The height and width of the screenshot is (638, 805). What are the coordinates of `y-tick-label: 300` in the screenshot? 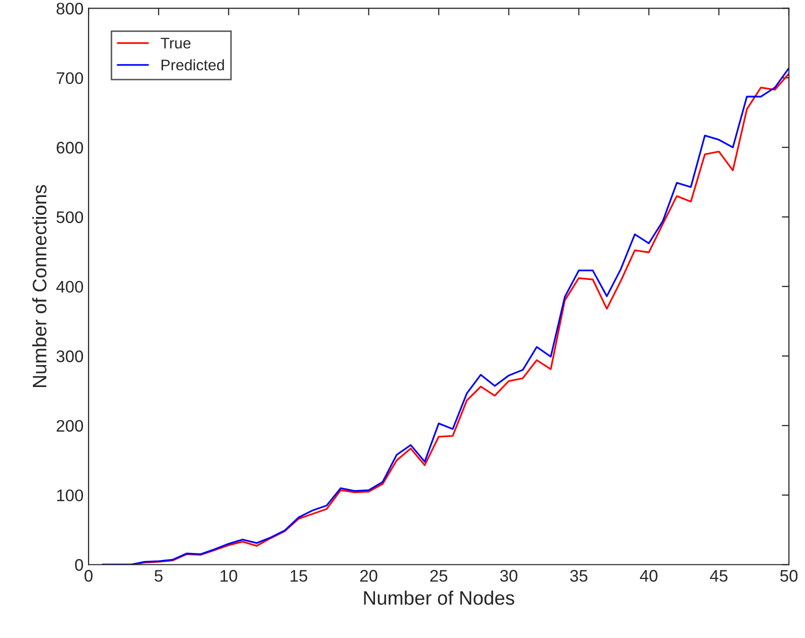 It's located at (70, 356).